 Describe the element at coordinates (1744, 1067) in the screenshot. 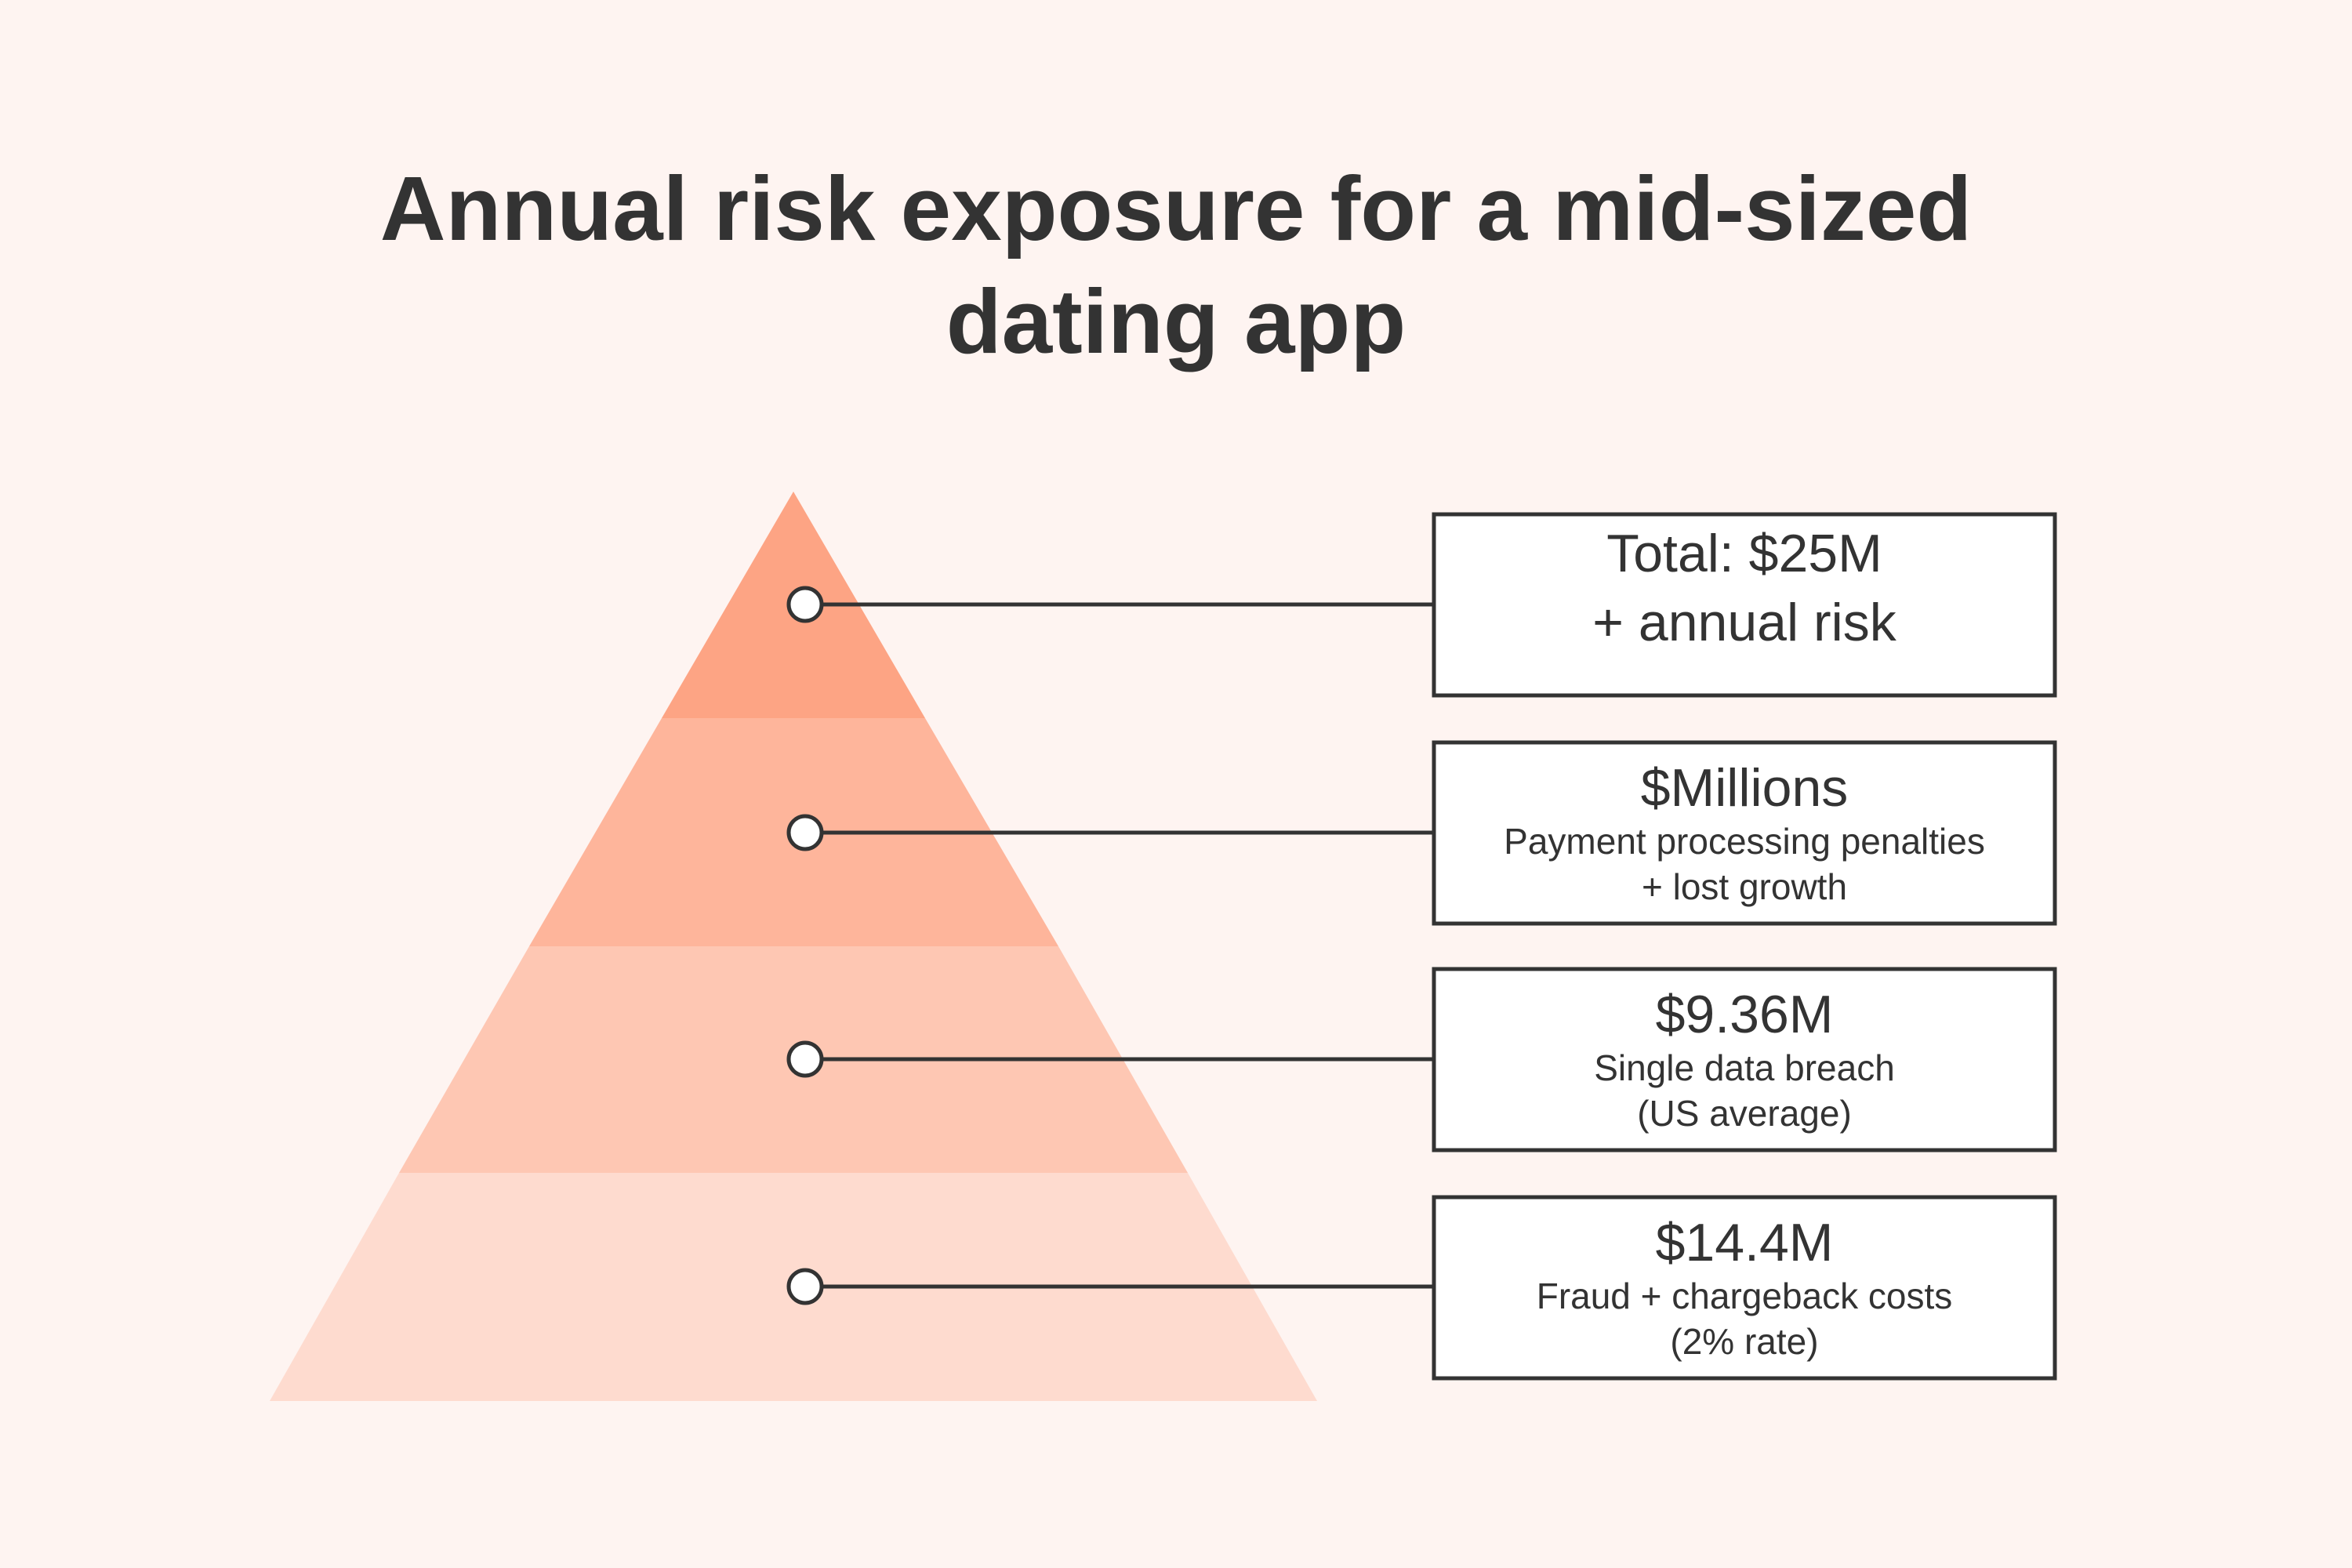

I see `level-description: Single data breach` at that location.